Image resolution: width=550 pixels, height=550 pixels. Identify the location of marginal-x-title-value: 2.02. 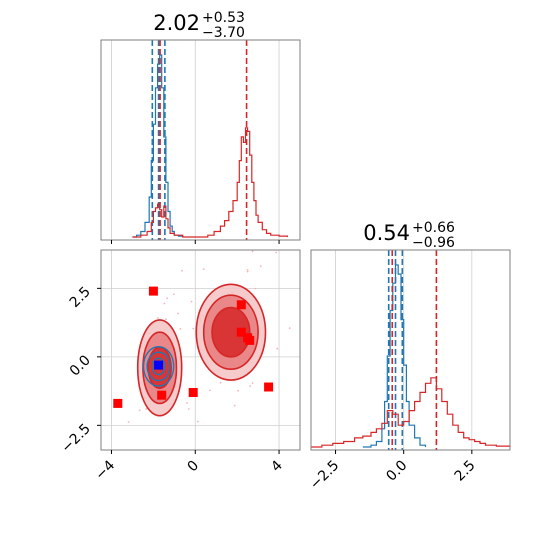
(176, 23).